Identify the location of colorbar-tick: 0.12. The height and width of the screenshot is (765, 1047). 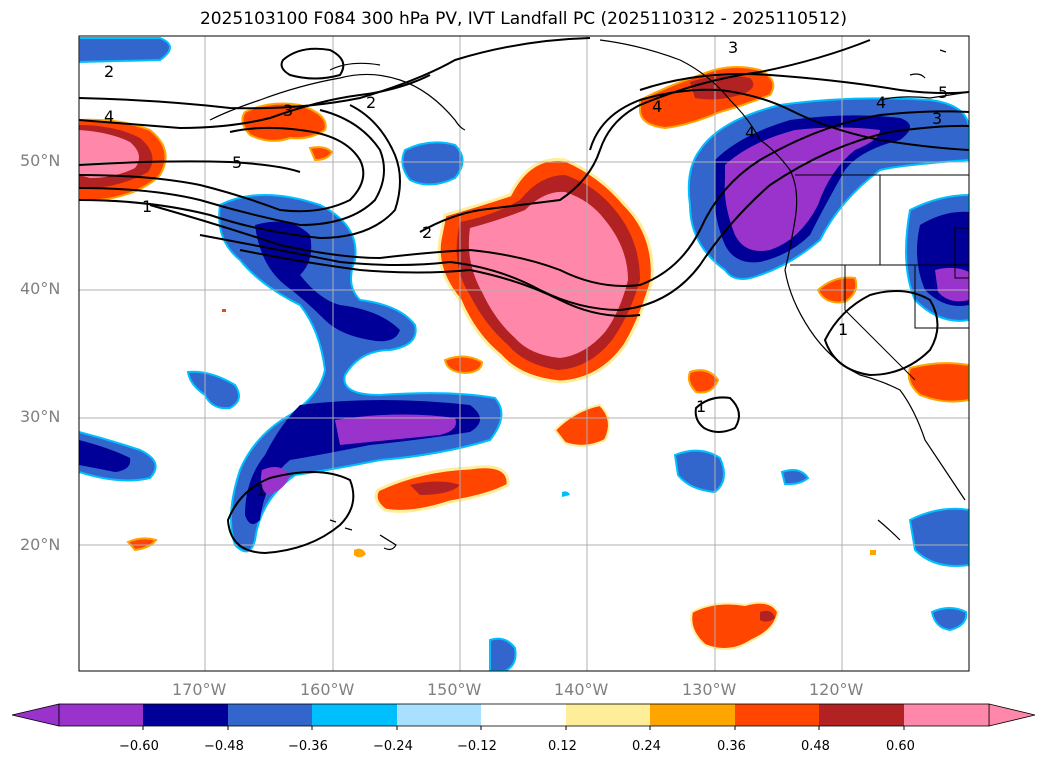
(562, 746).